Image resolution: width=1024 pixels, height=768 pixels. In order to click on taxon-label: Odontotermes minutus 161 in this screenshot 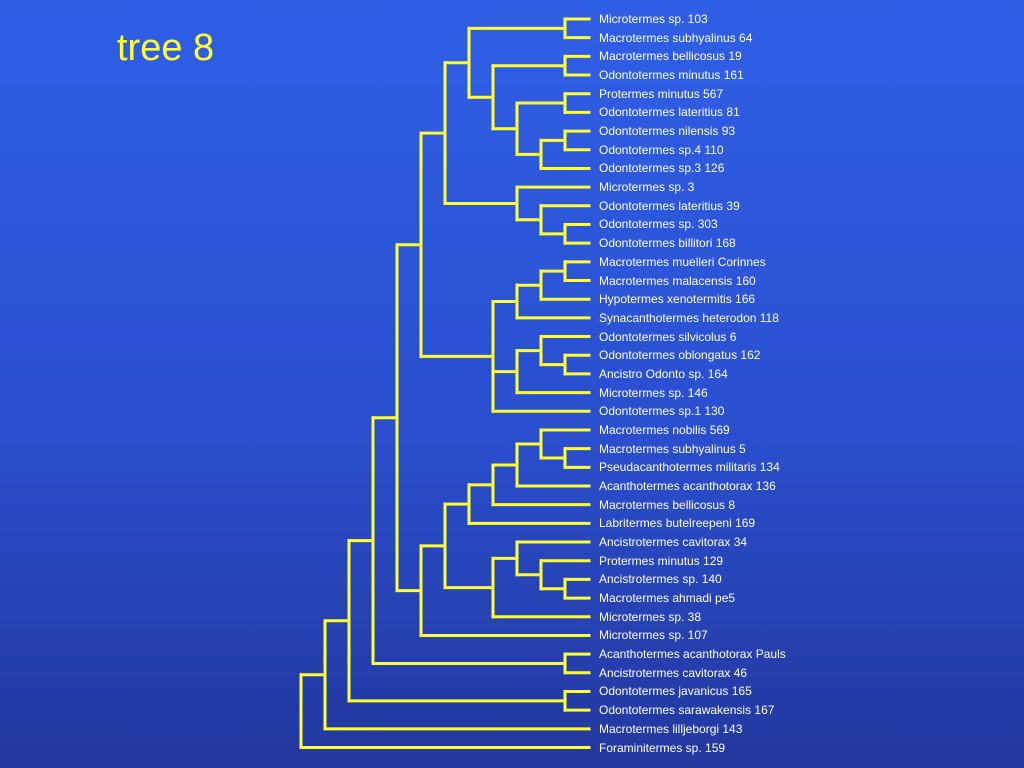, I will do `click(671, 75)`.